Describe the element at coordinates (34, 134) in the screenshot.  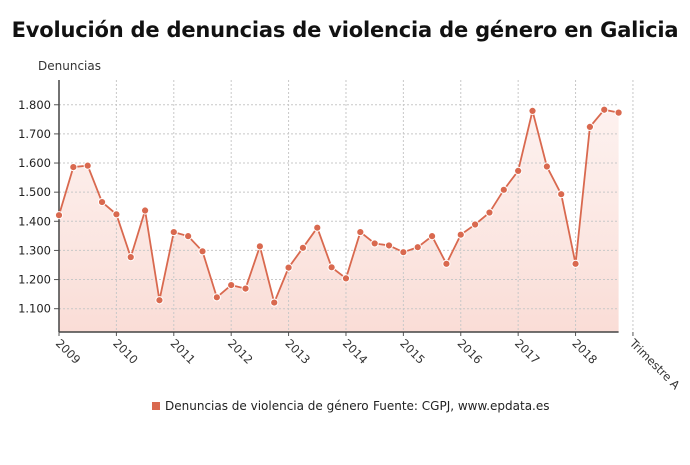
I see `y-tick-label: 1.700` at that location.